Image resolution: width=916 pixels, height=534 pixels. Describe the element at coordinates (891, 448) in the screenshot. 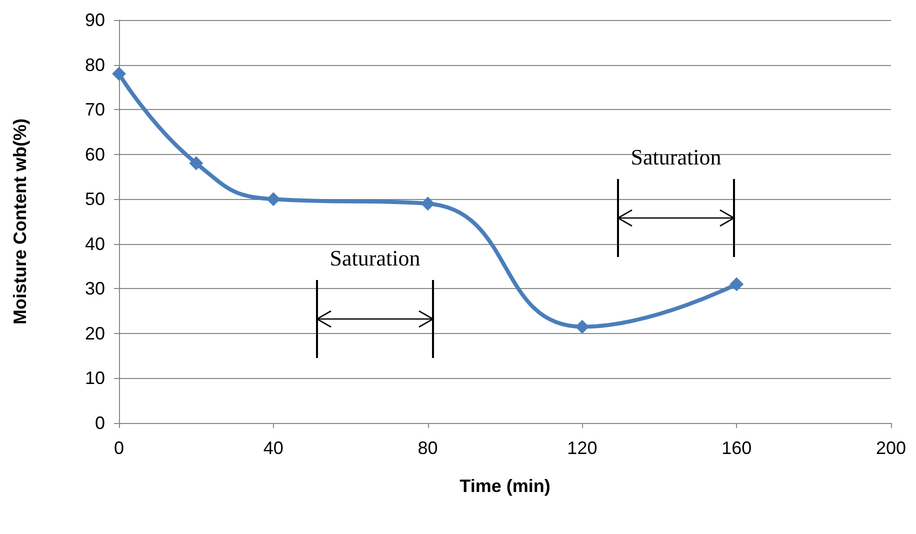

I see `x-tick-label: 200` at that location.